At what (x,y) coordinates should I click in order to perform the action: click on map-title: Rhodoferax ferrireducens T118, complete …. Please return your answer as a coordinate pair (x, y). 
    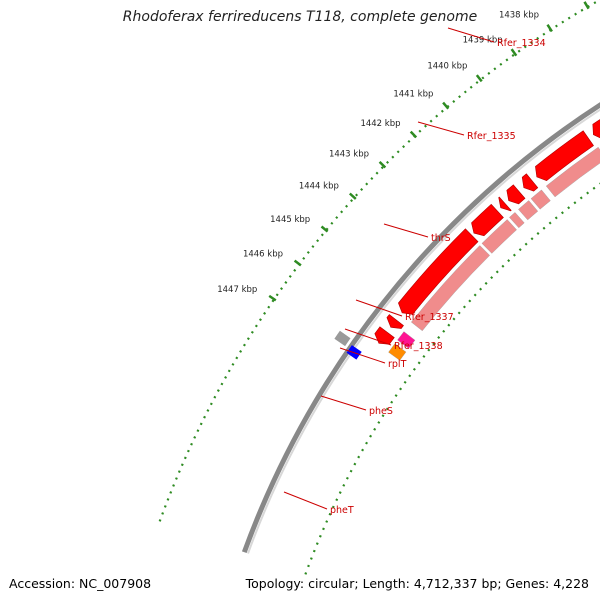
    Looking at the image, I should click on (300, 17).